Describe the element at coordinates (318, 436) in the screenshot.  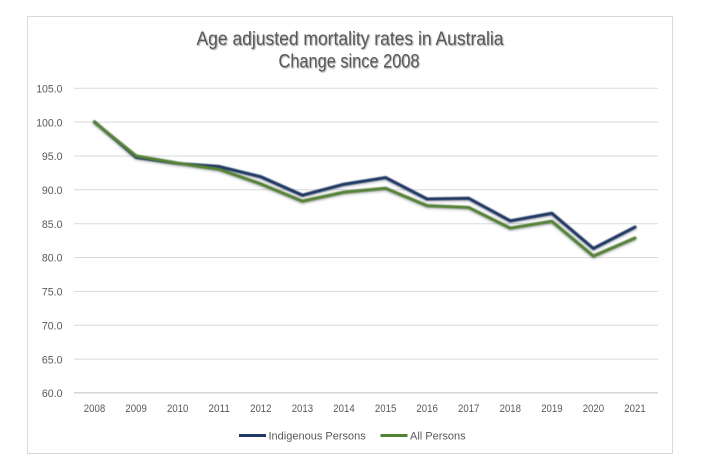
I see `svg-text: Indigenous Persons` at that location.